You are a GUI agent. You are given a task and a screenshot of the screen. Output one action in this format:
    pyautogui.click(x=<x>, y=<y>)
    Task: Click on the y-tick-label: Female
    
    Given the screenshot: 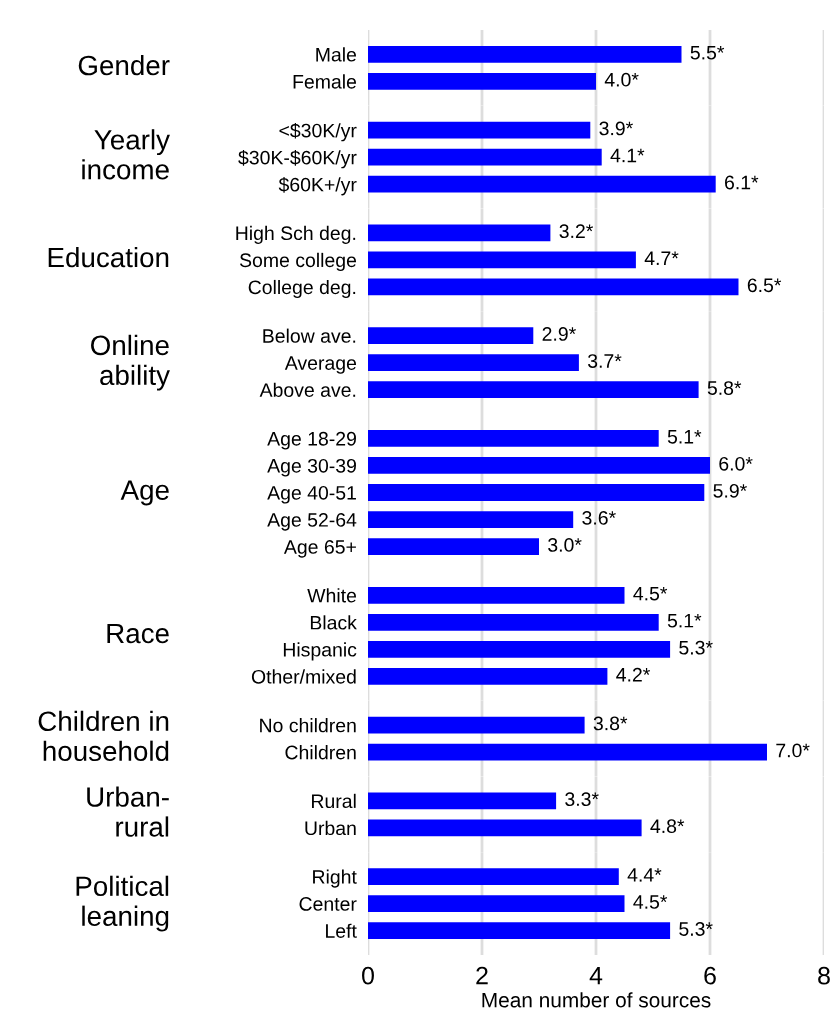 What is the action you would take?
    pyautogui.click(x=325, y=81)
    